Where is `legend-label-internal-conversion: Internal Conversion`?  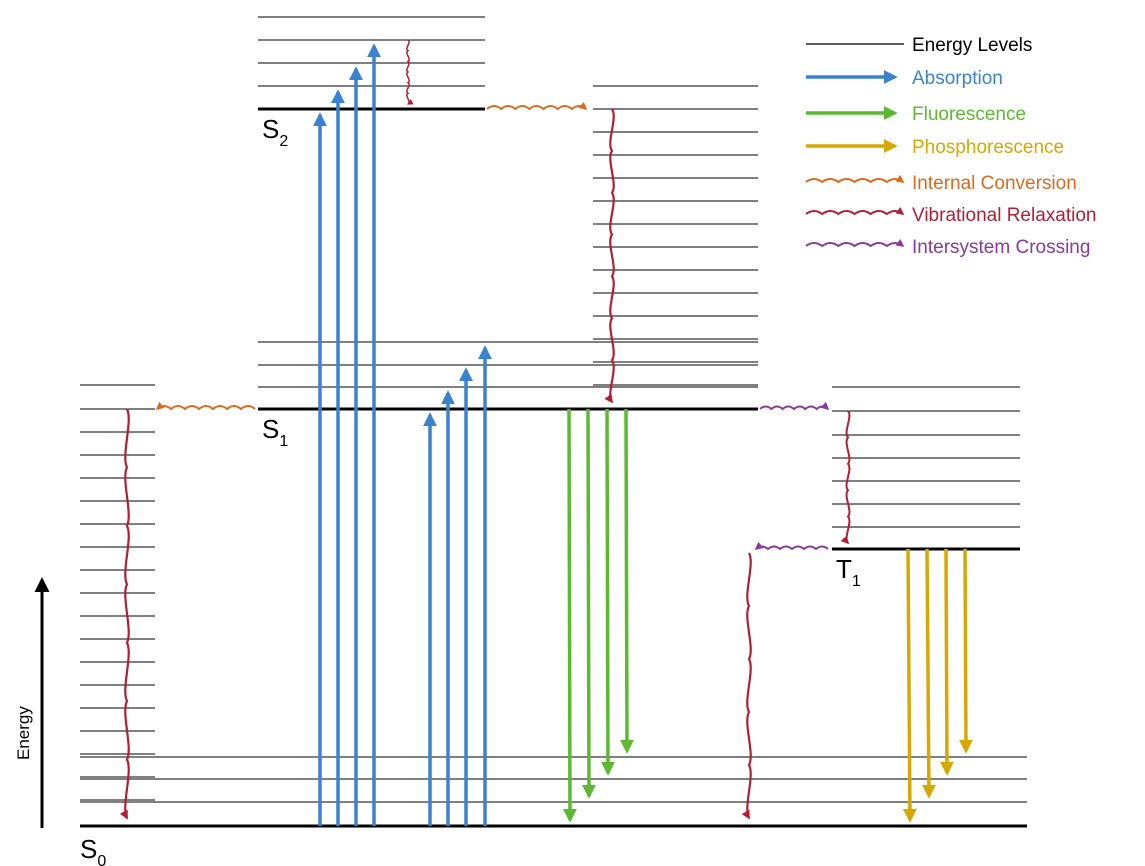 legend-label-internal-conversion: Internal Conversion is located at coordinates (994, 183).